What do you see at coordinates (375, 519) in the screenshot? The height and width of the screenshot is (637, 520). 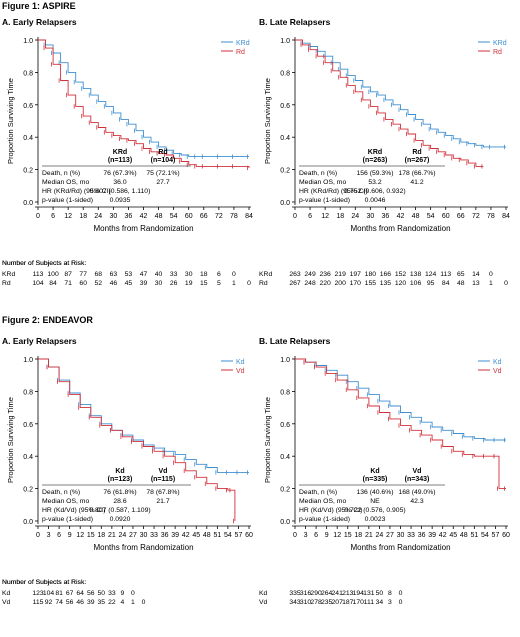 I see `stats-value: 0.0023` at bounding box center [375, 519].